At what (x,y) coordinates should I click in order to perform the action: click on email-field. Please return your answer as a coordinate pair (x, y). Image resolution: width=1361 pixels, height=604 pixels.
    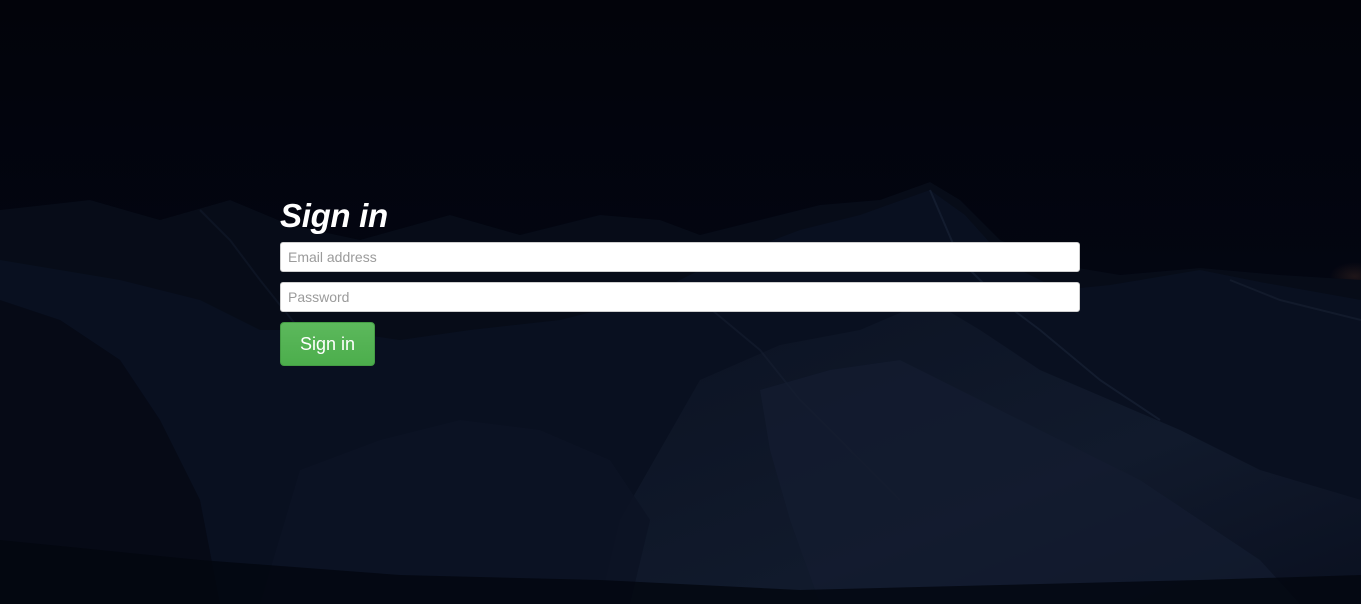
    Looking at the image, I should click on (680, 257).